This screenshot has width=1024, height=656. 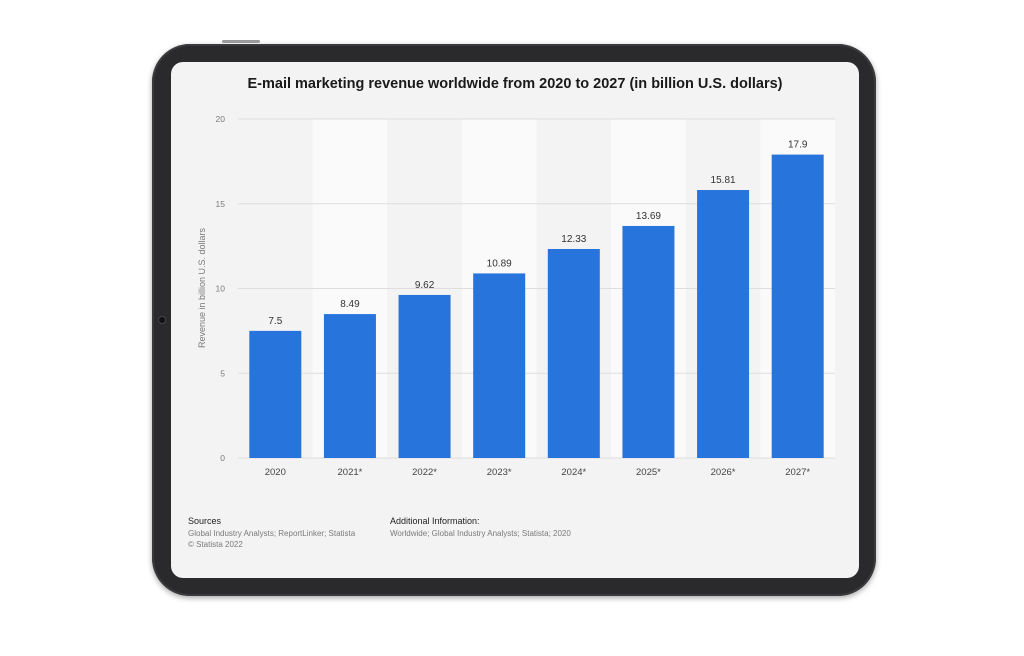 What do you see at coordinates (798, 145) in the screenshot?
I see `data-label: 17.9` at bounding box center [798, 145].